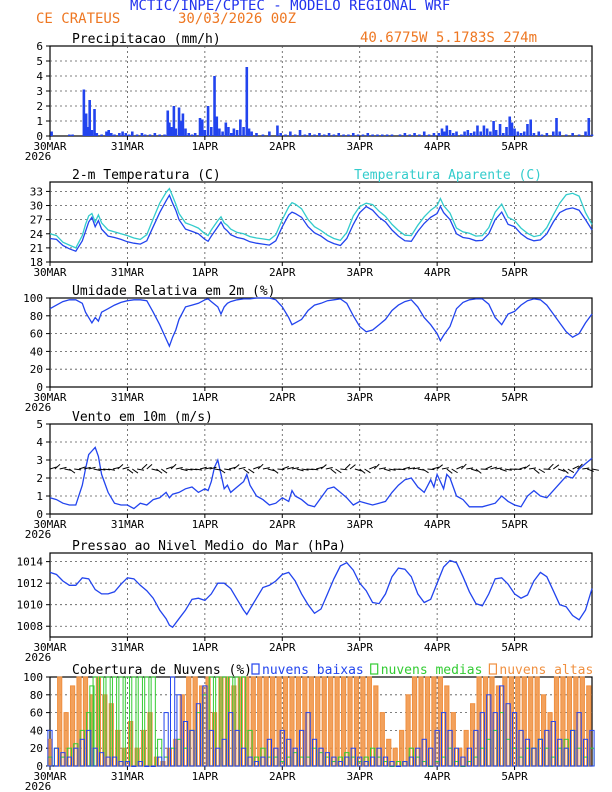  I want to click on panel-4-xtick-label: 4APR, so click(437, 647).